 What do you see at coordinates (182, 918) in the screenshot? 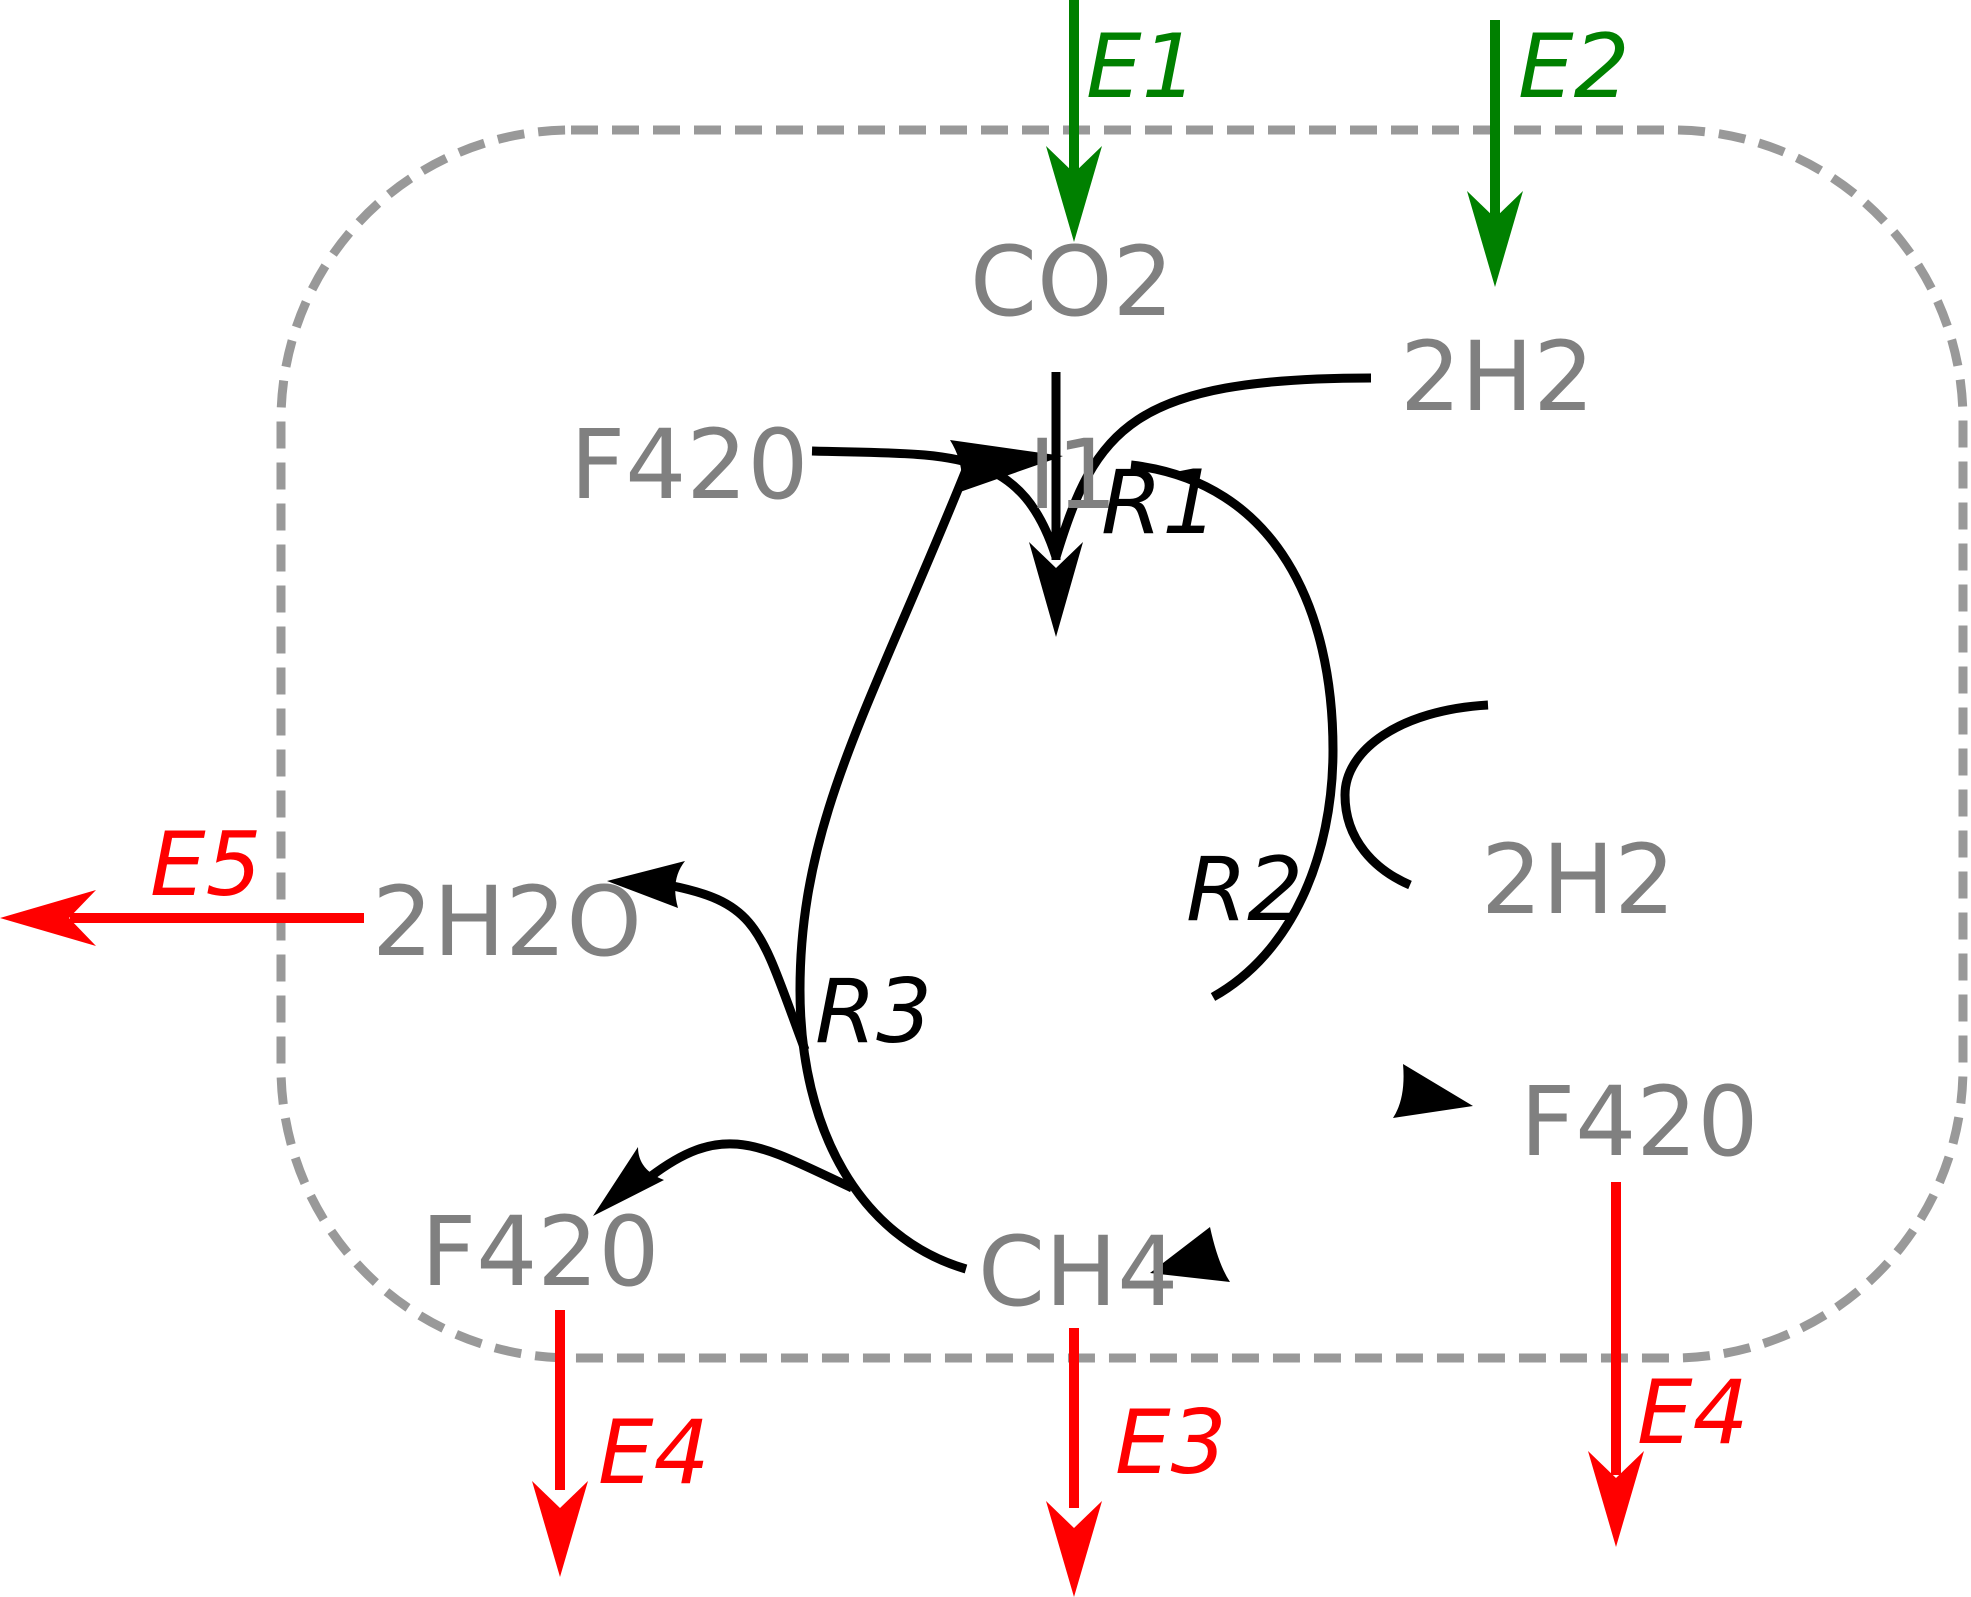
I see `exchange-e5-arrow` at bounding box center [182, 918].